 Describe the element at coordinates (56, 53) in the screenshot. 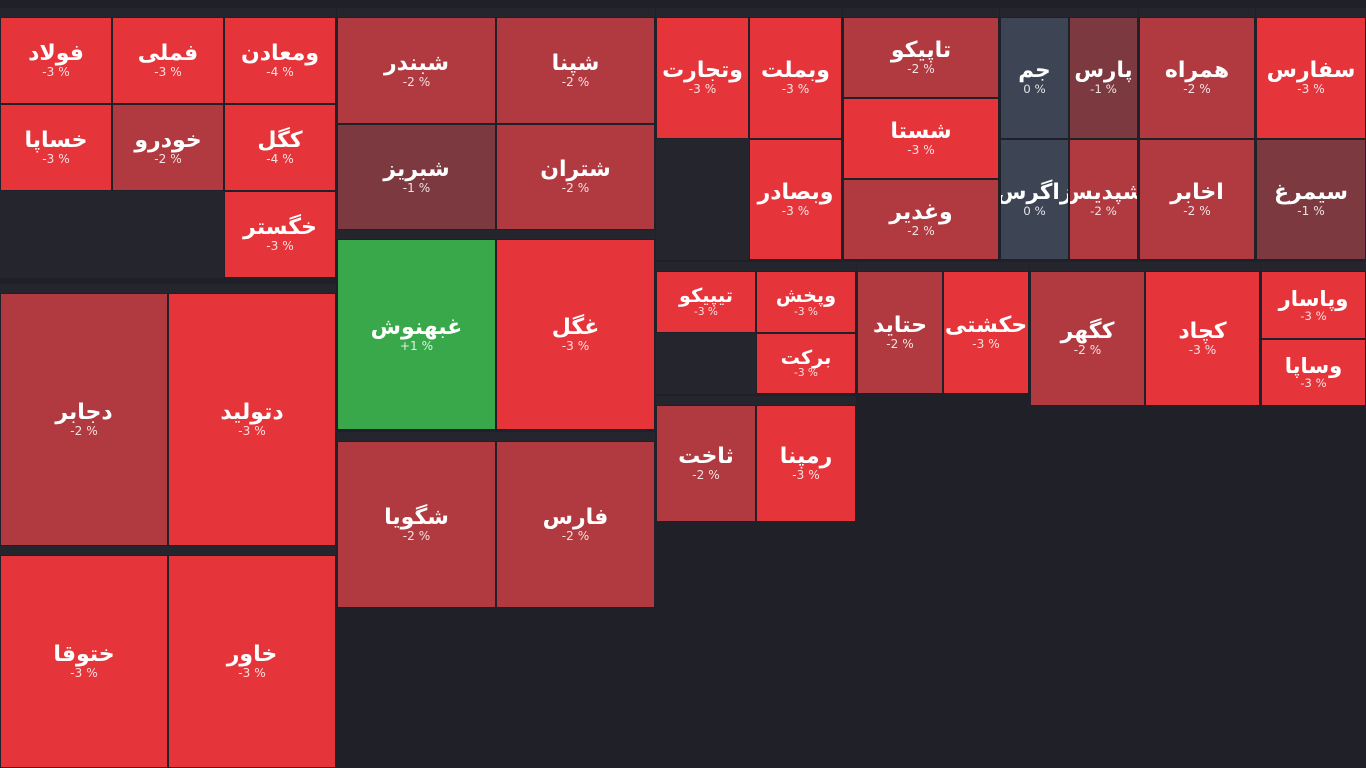

I see `stock-symbol: فولاد` at that location.